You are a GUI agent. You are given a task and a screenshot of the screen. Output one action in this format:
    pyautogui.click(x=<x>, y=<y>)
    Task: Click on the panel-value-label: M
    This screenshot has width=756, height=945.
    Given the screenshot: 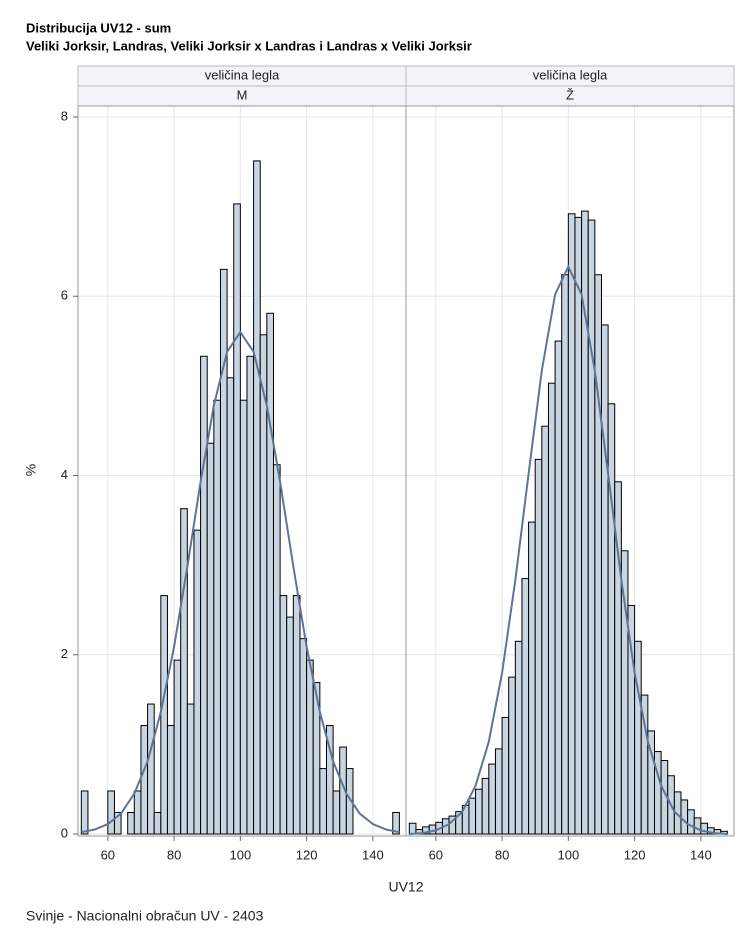 What is the action you would take?
    pyautogui.click(x=242, y=94)
    